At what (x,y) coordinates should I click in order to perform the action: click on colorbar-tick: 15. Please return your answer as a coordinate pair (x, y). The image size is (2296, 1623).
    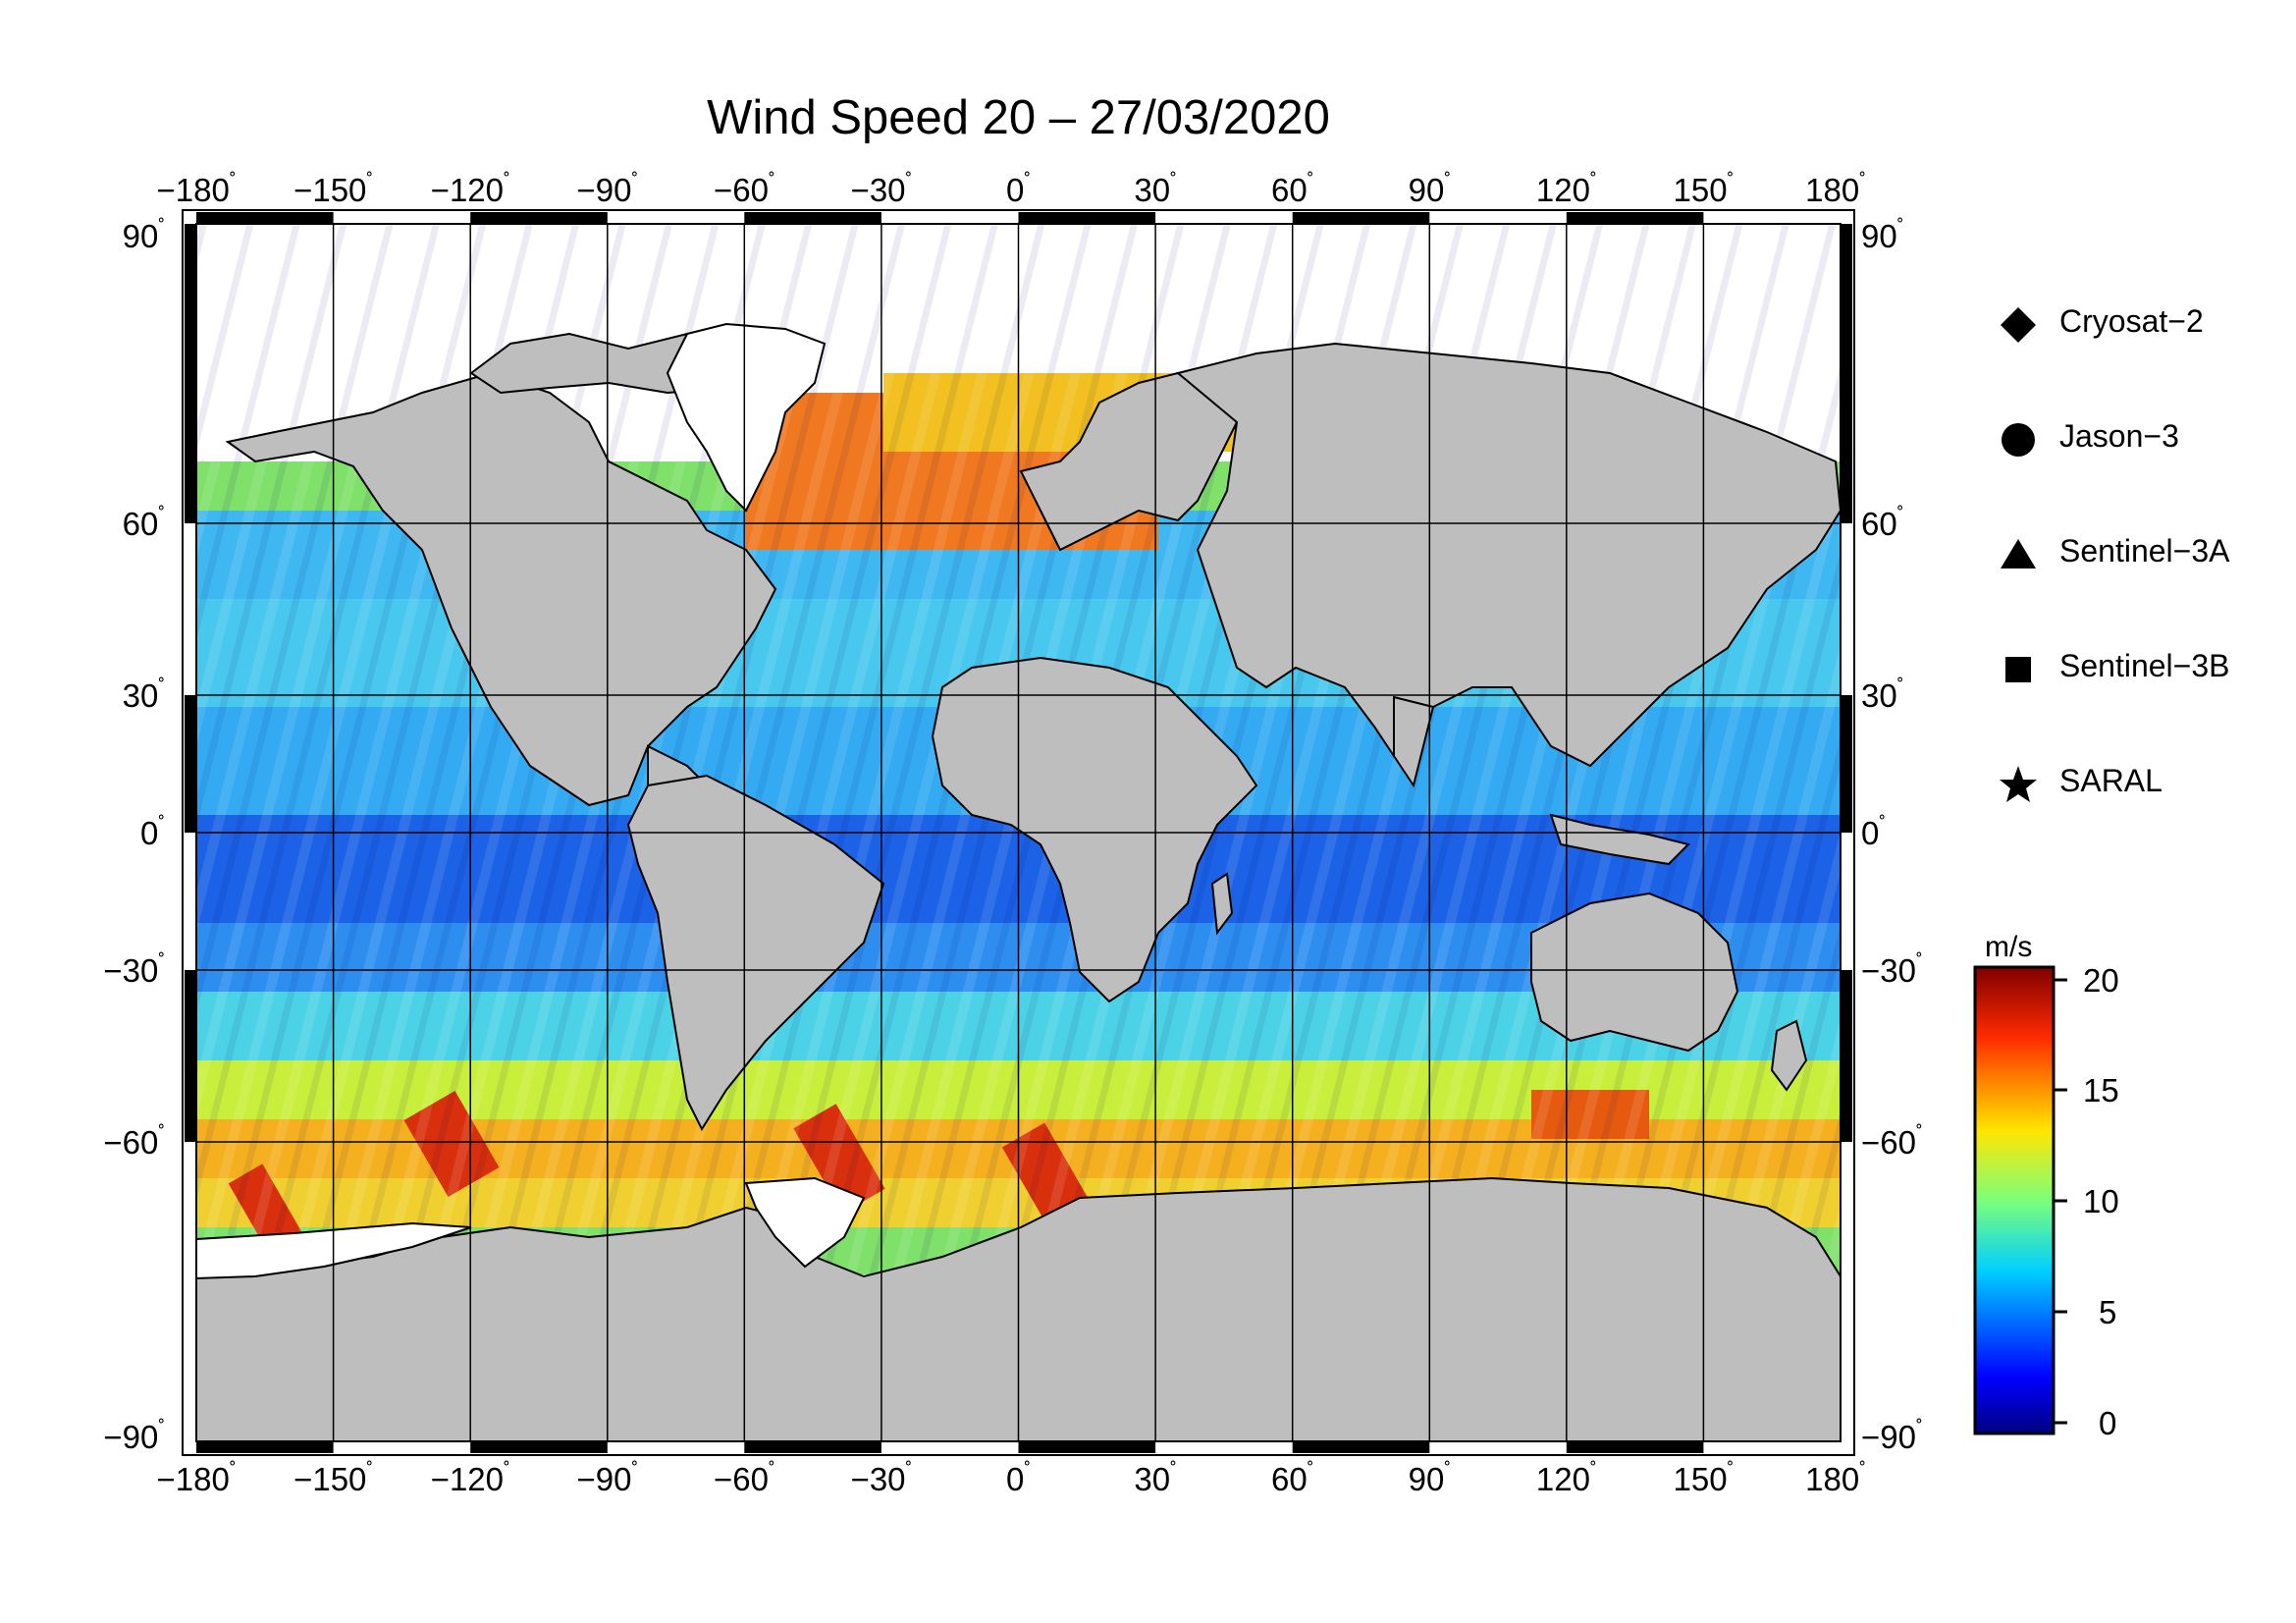
    Looking at the image, I should click on (2101, 1090).